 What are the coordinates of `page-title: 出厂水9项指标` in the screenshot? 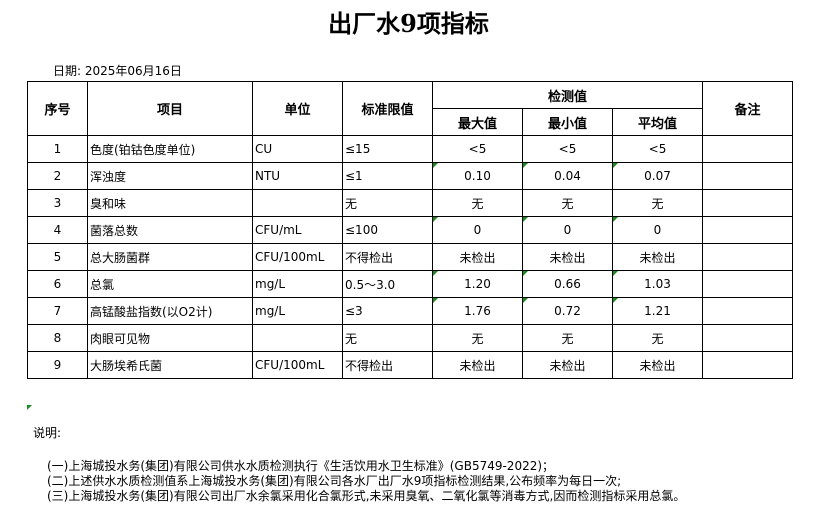 It's located at (408, 23).